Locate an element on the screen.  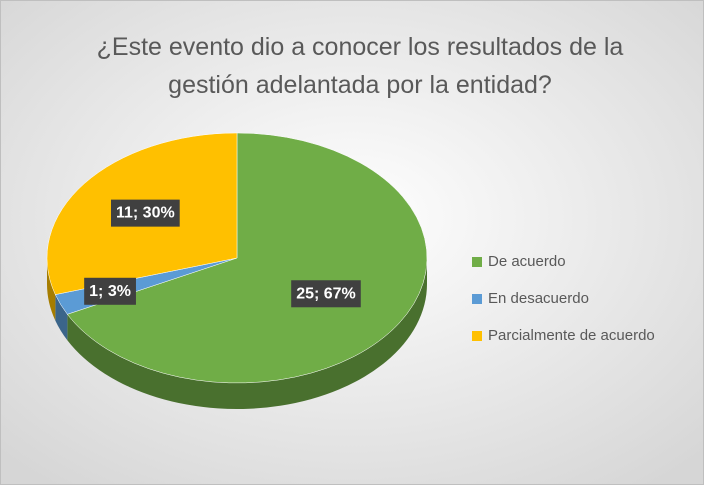
legend-label: De acuerdo is located at coordinates (527, 261).